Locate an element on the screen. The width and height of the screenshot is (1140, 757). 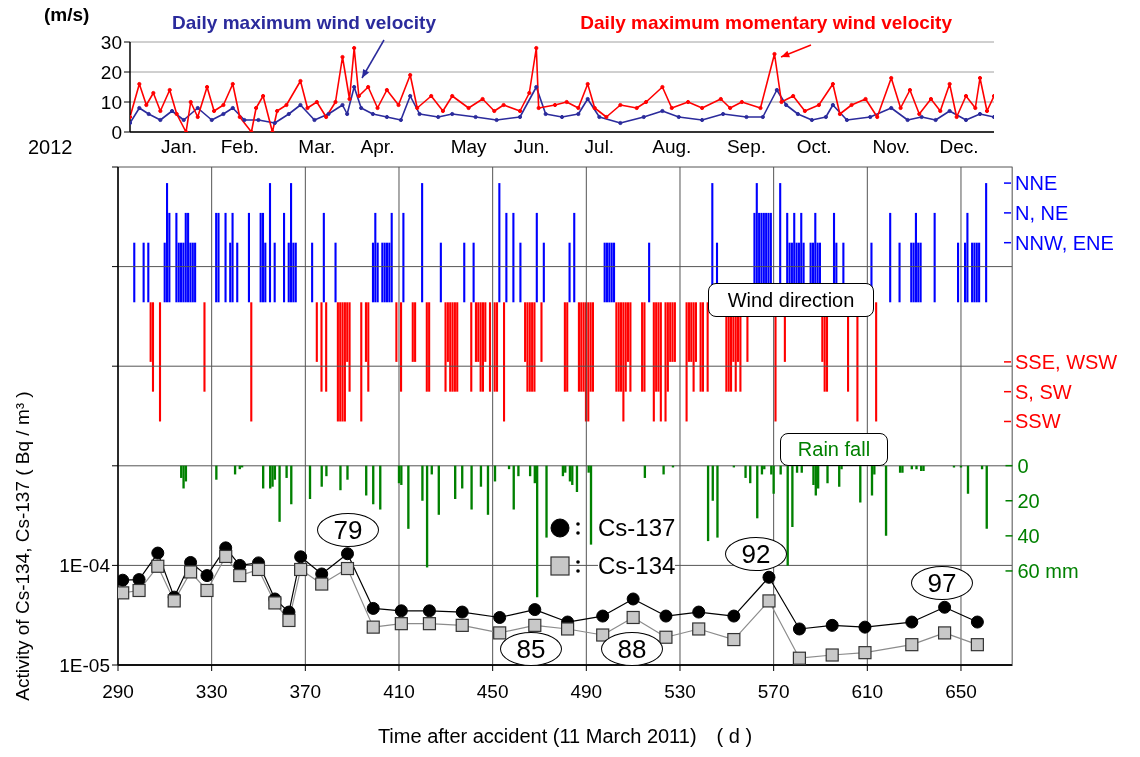
x-tick-label: 490 is located at coordinates (586, 692).